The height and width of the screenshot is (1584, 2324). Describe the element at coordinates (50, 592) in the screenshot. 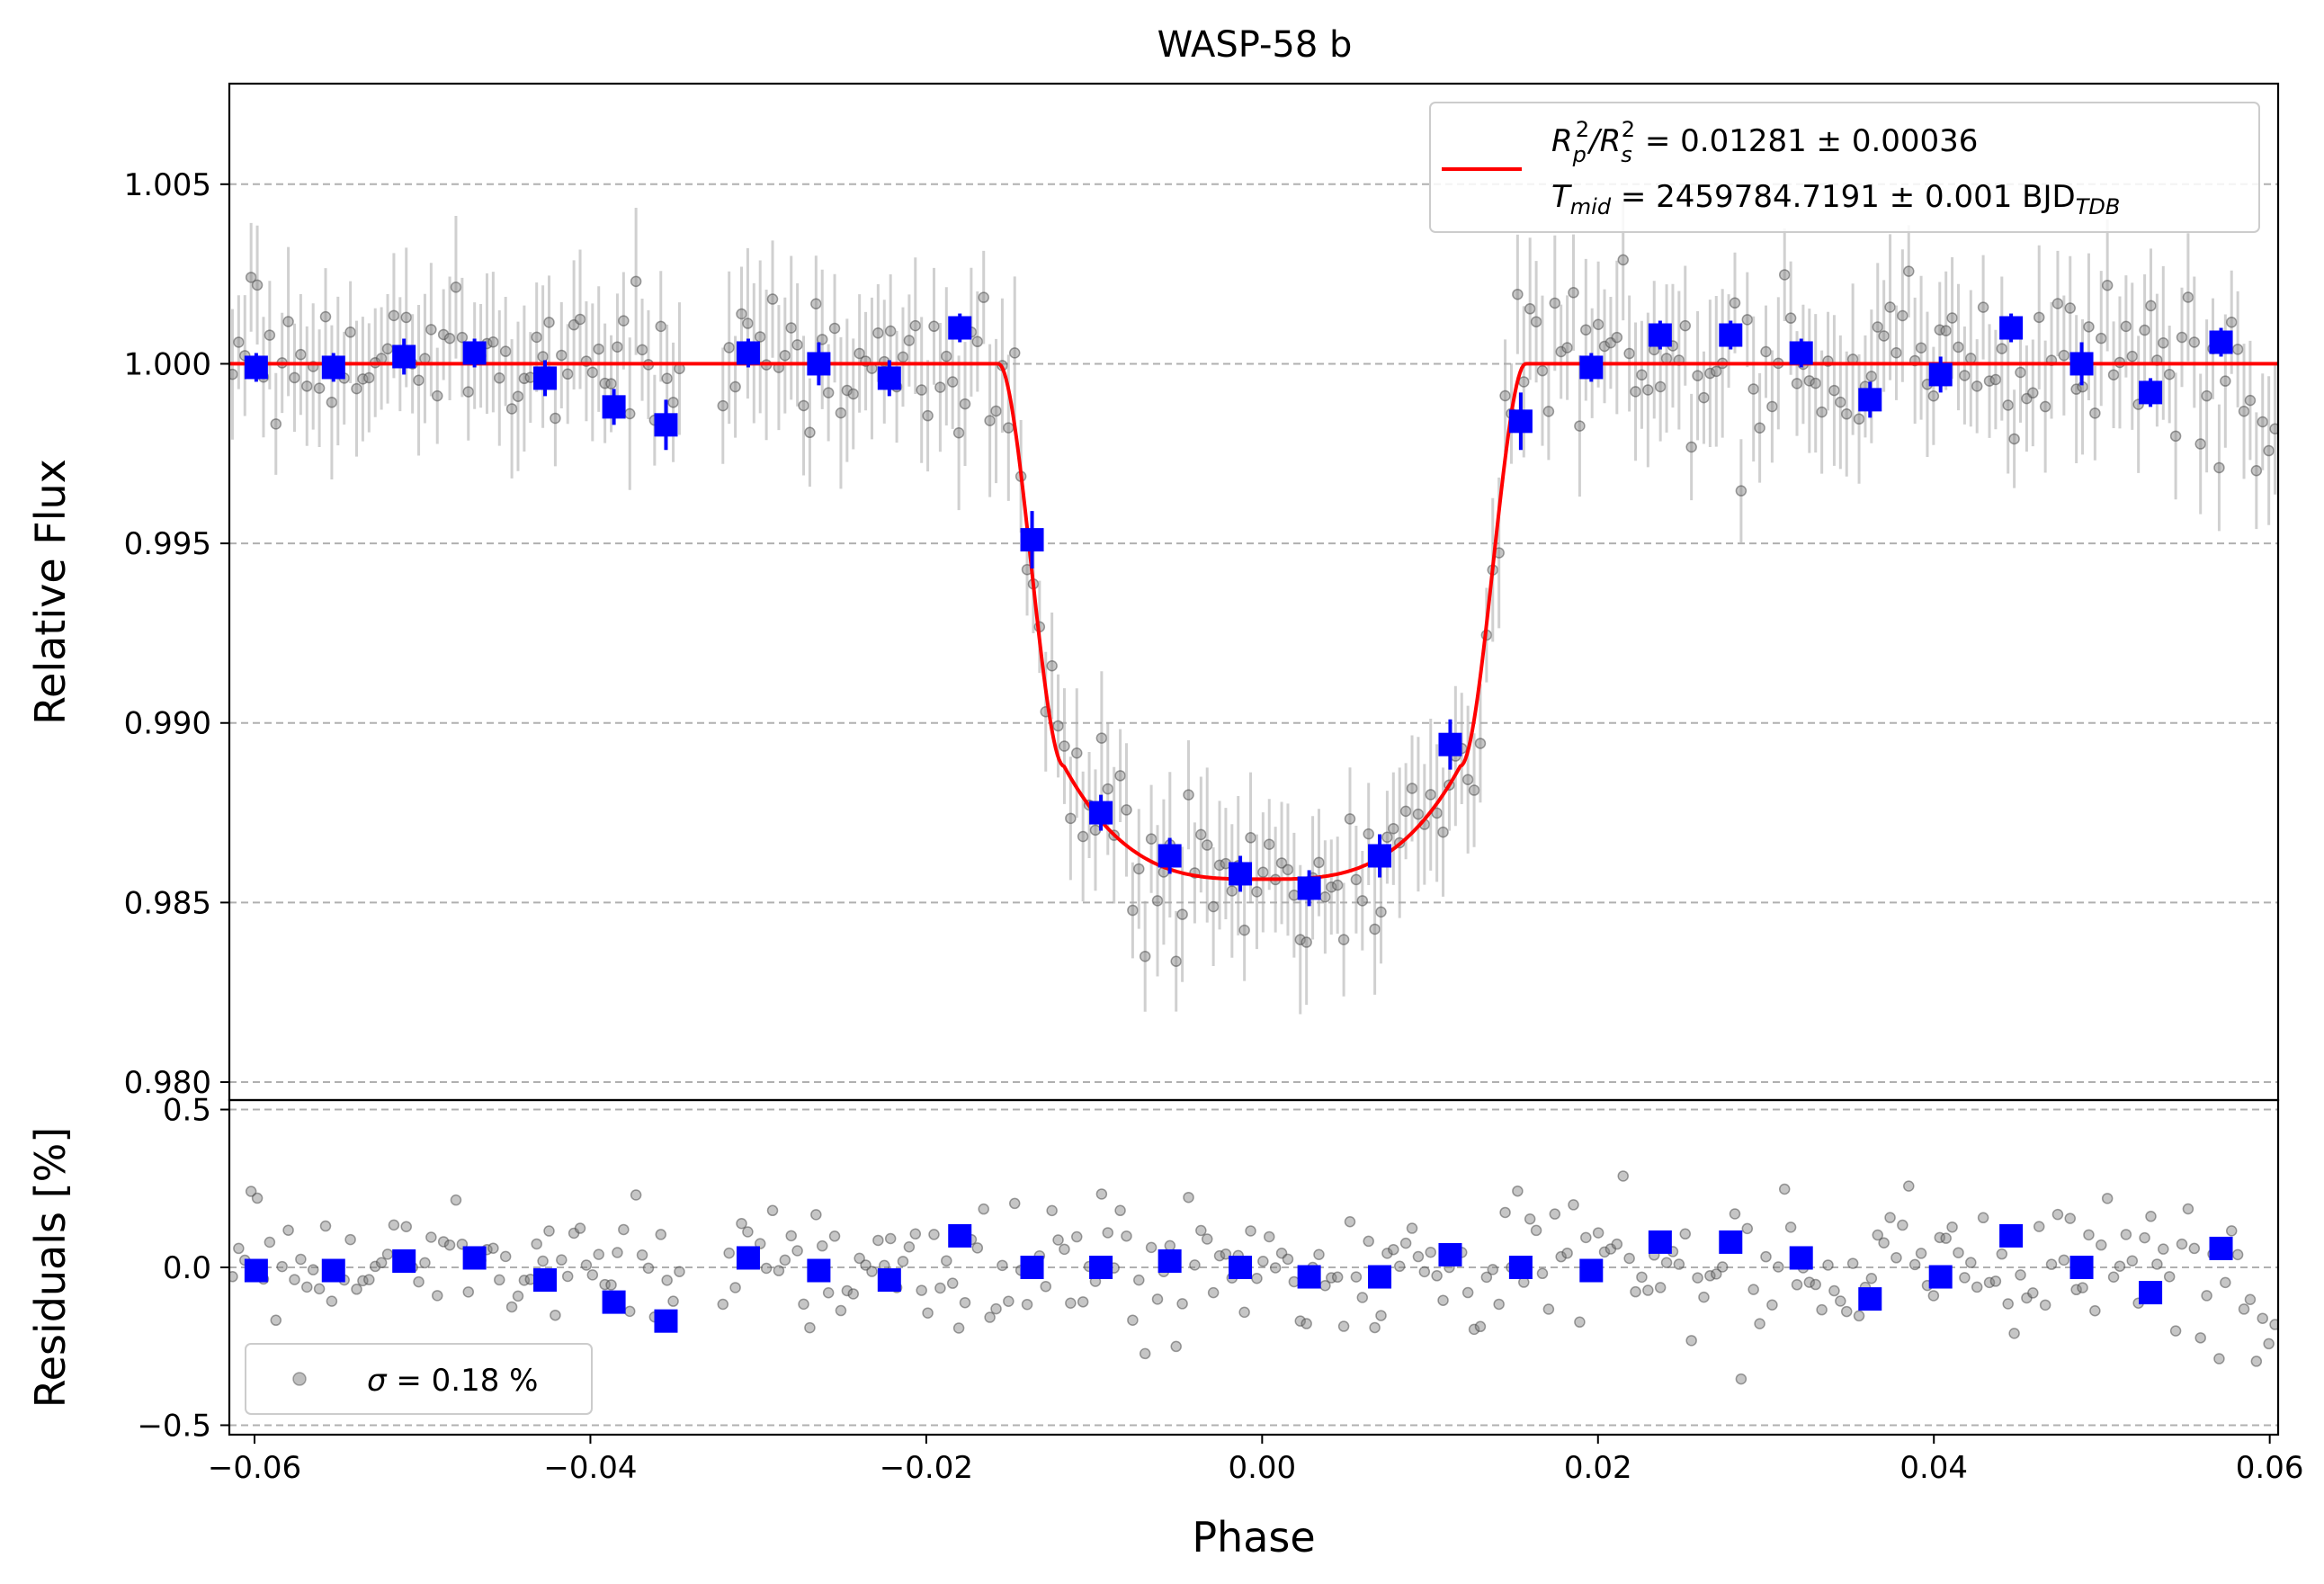

I see `flux-y-label: Relative Flux` at that location.